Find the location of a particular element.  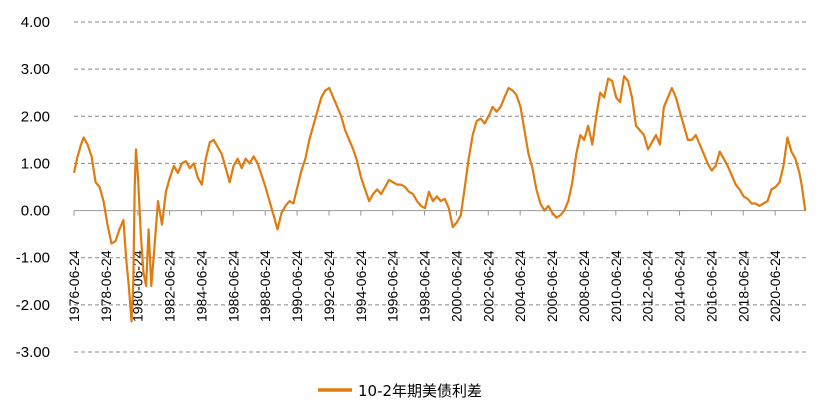

y-tick-label: 4.00 is located at coordinates (35, 22).